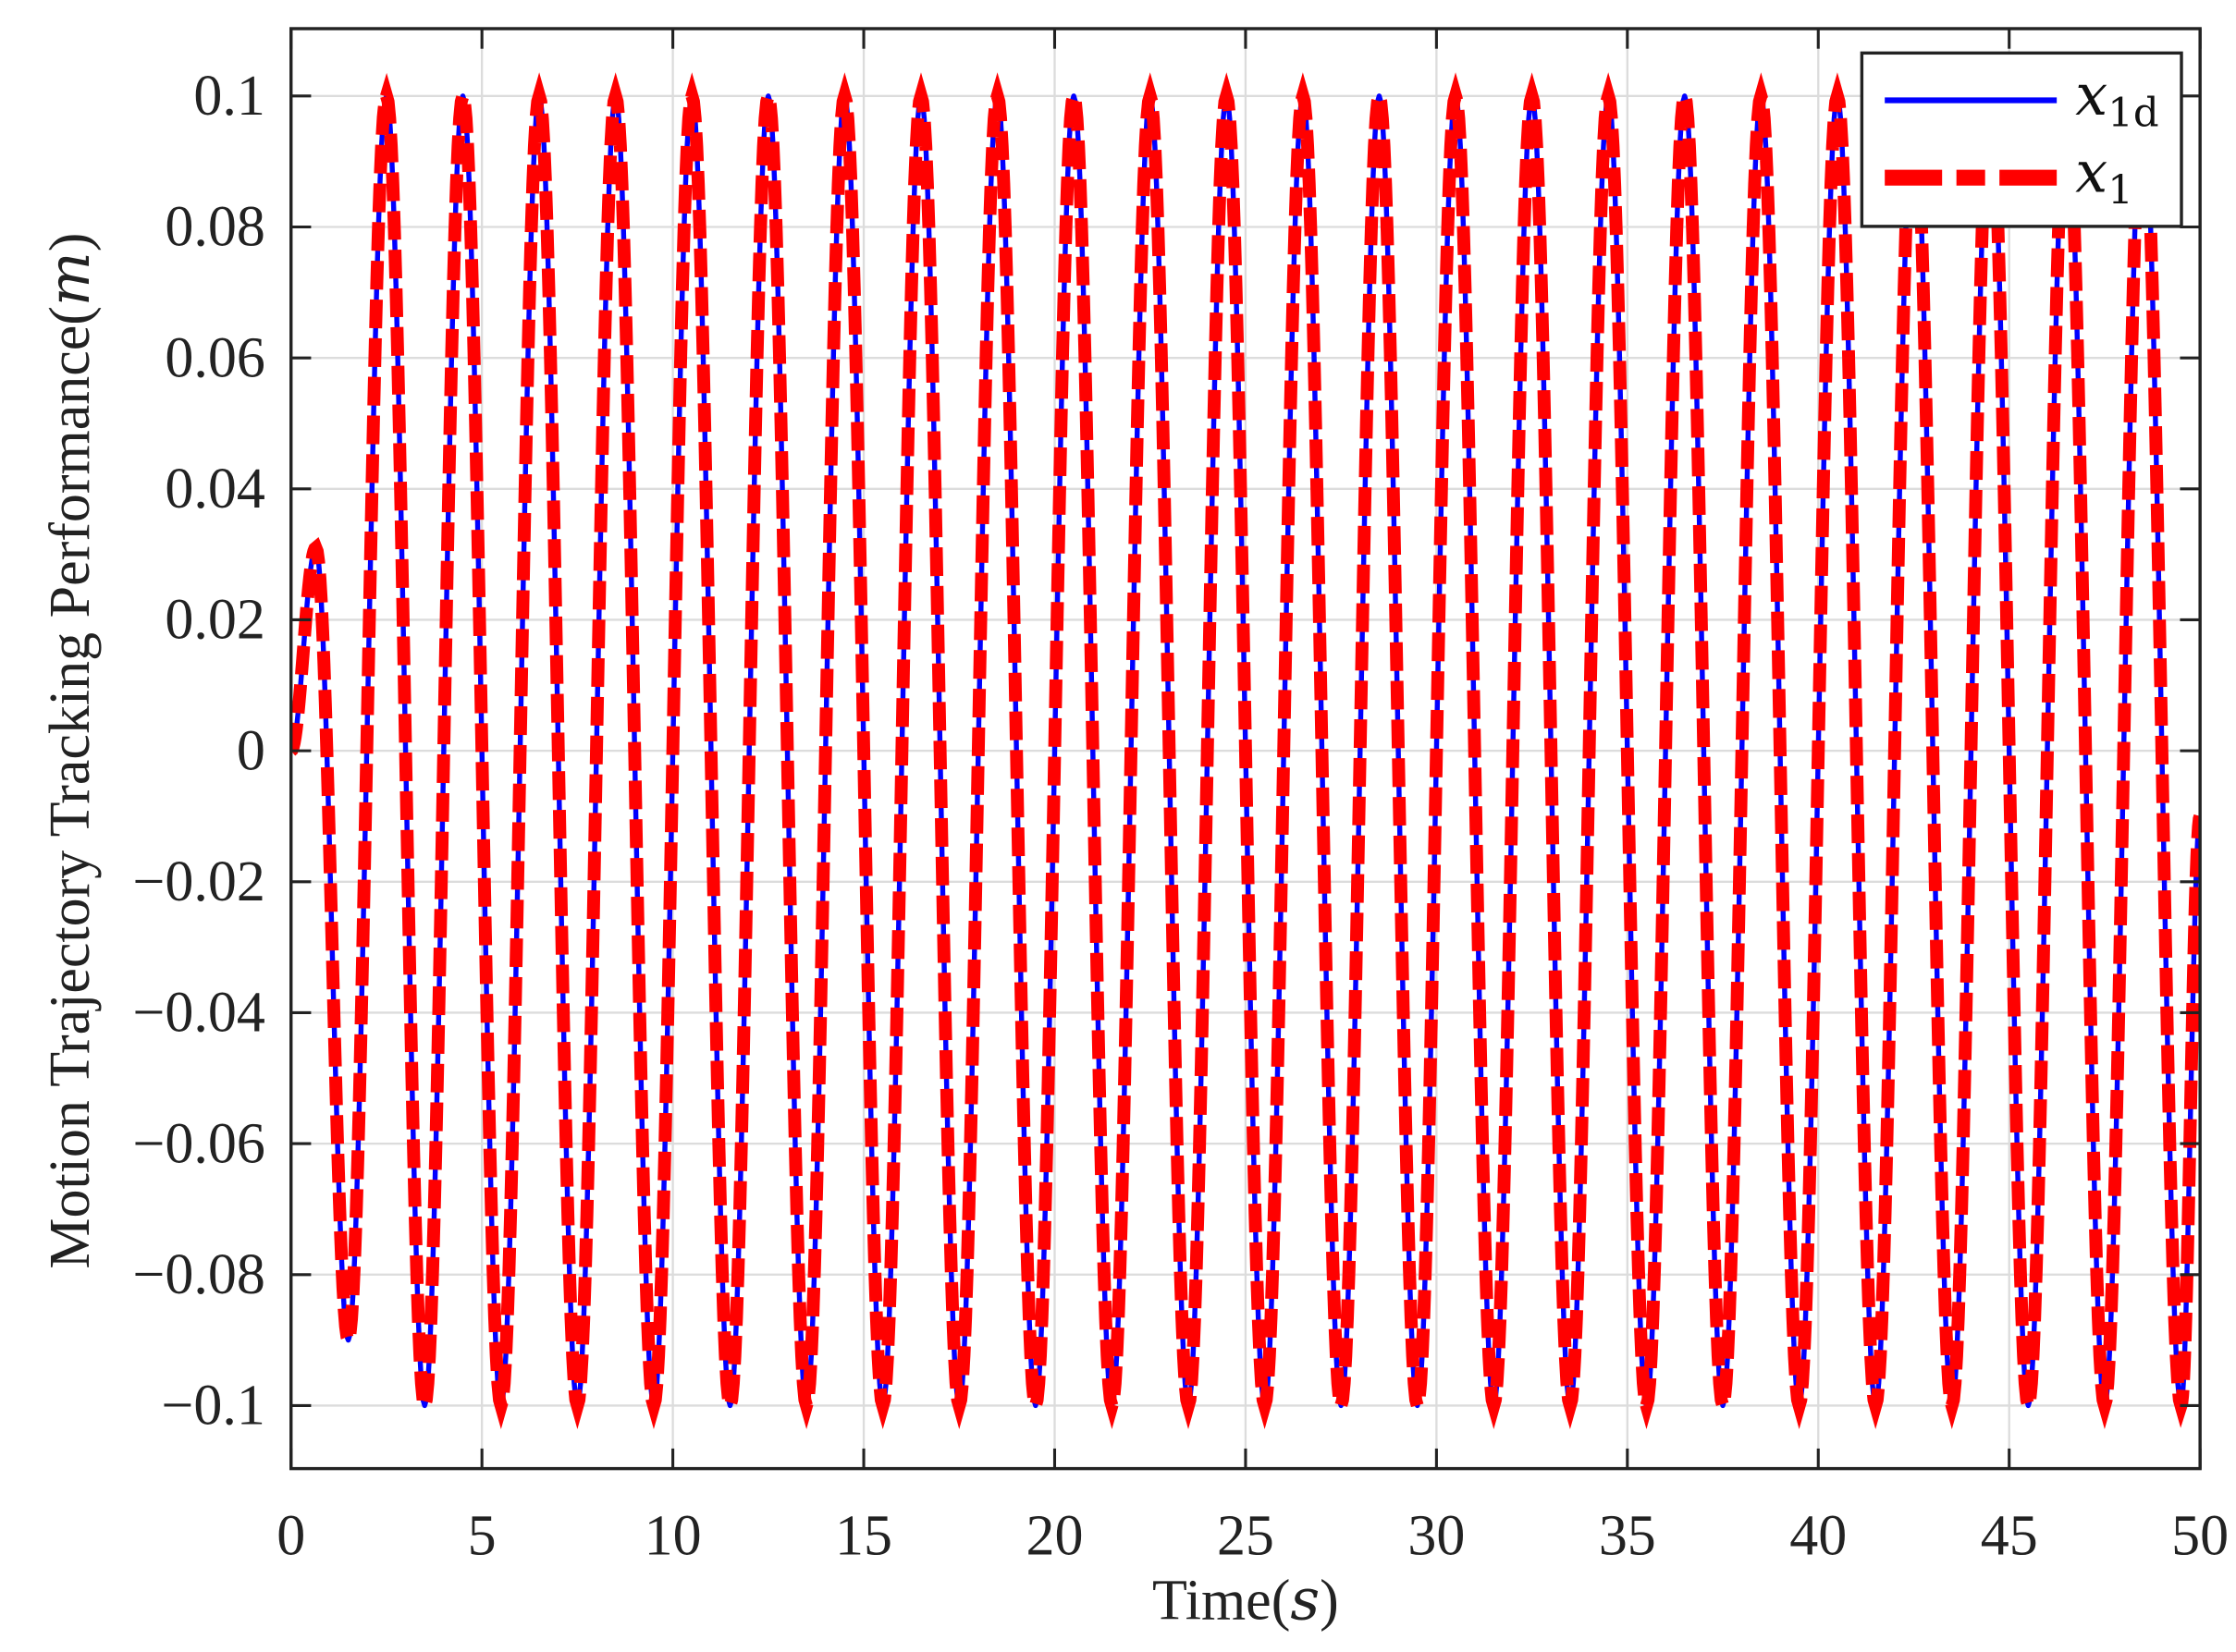  I want to click on x-tick-label: 35, so click(1627, 1536).